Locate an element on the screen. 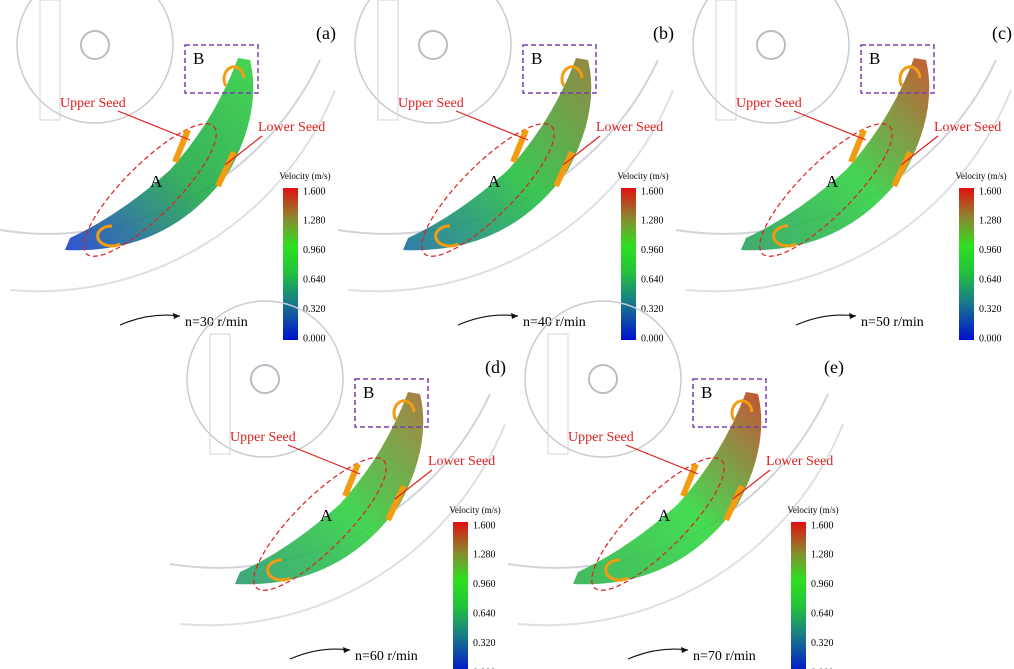 The image size is (1014, 669). panel-label: (d) is located at coordinates (495, 367).